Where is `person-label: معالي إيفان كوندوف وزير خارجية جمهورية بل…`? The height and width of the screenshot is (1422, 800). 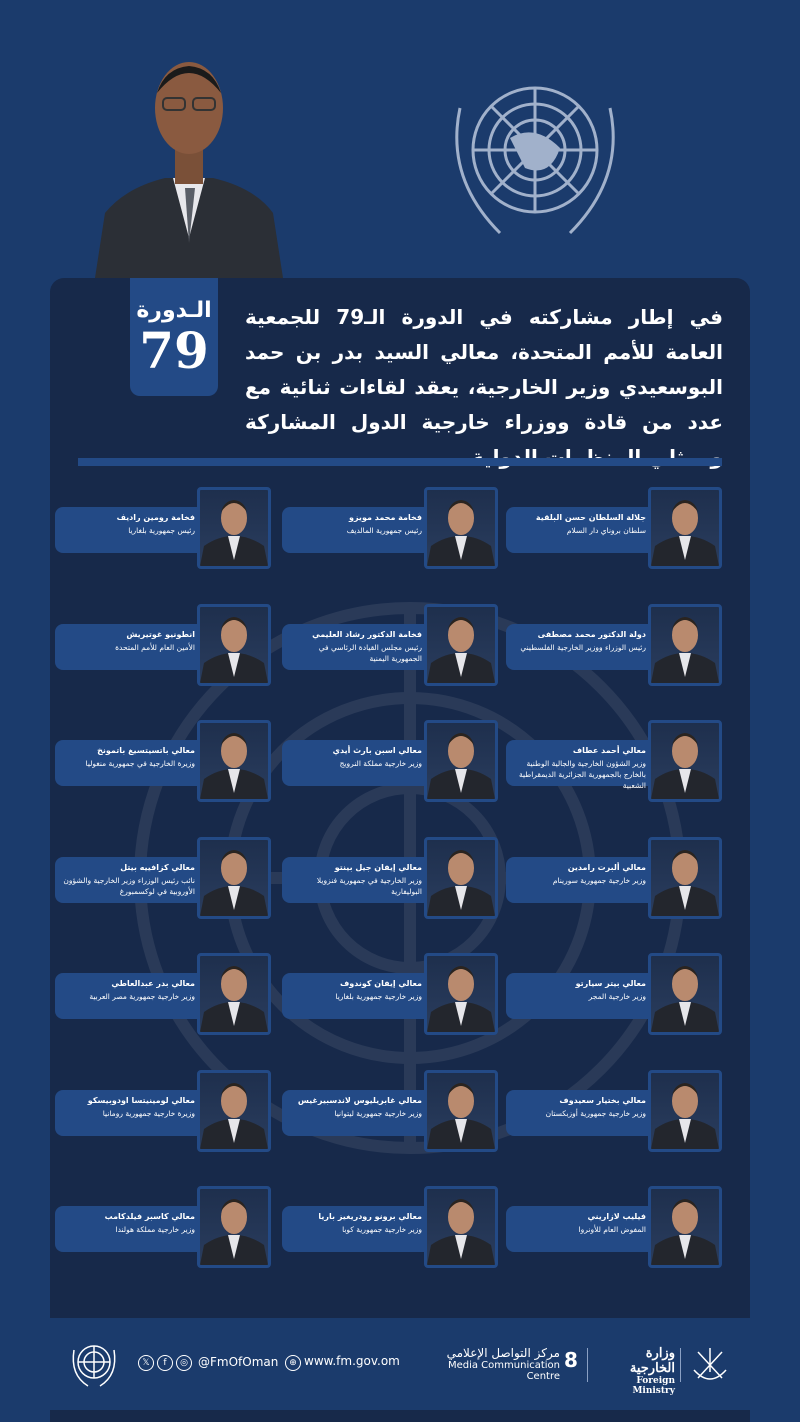
person-label: معالي إيفان كوندوف وزير خارجية جمهورية بل… is located at coordinates (355, 996).